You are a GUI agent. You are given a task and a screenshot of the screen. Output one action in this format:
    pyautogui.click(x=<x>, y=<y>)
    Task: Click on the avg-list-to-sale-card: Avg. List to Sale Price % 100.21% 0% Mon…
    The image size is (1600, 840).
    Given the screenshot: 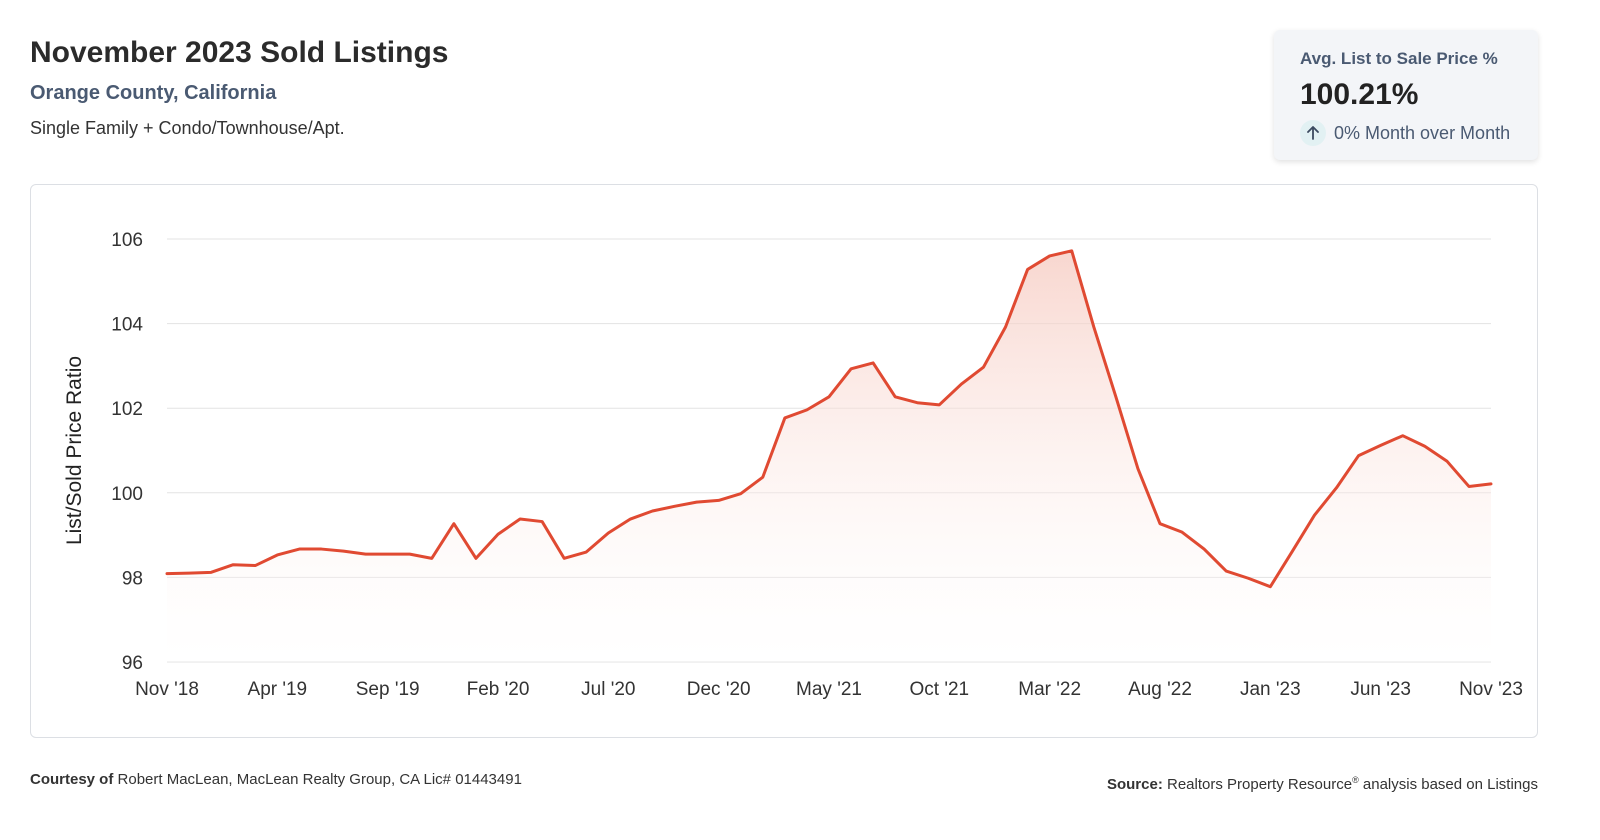 What is the action you would take?
    pyautogui.click(x=1406, y=95)
    